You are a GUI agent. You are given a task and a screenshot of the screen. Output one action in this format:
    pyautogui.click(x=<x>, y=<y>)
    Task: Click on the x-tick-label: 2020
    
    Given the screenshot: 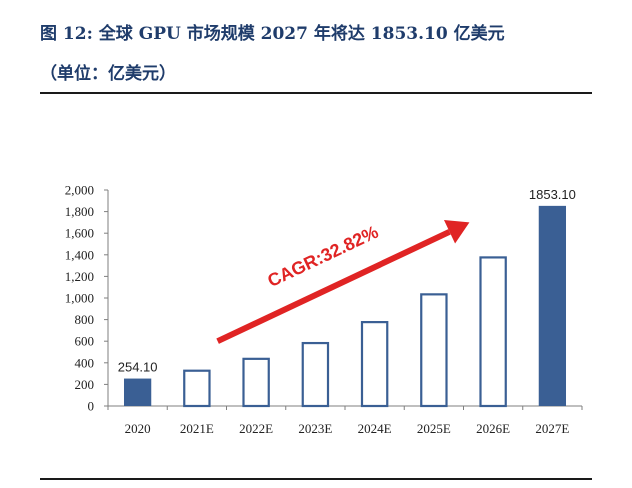 What is the action you would take?
    pyautogui.click(x=138, y=428)
    